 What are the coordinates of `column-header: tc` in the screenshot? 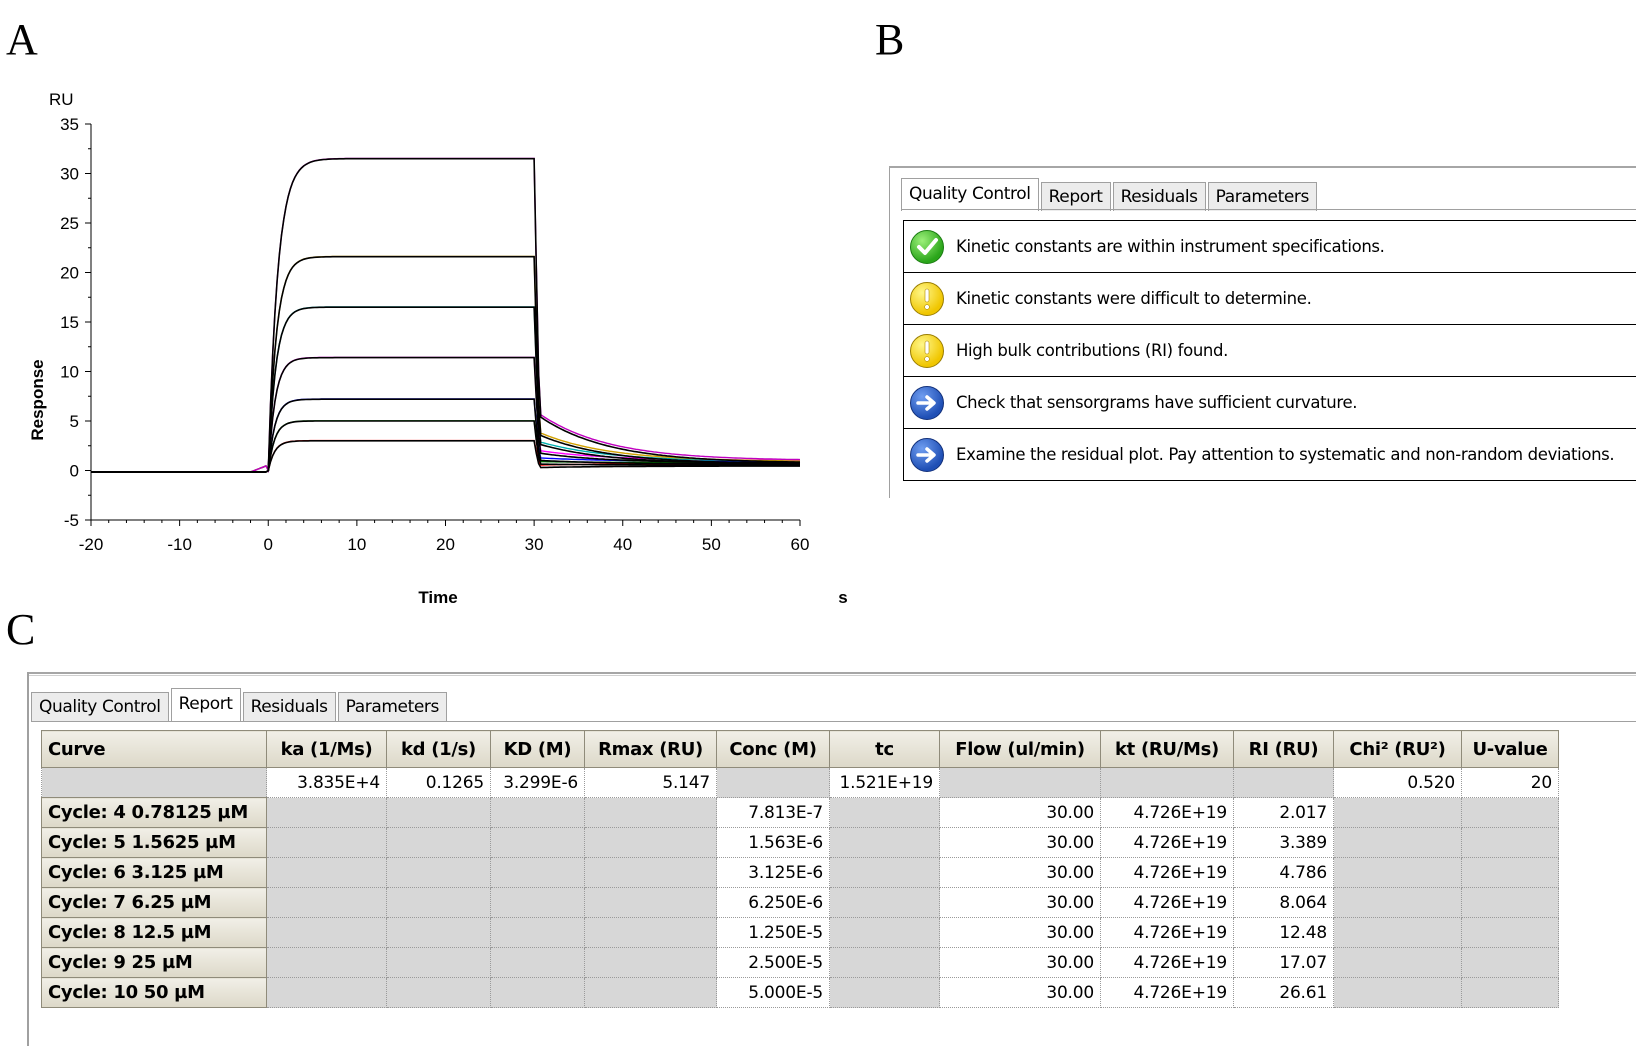 It's located at (884, 749).